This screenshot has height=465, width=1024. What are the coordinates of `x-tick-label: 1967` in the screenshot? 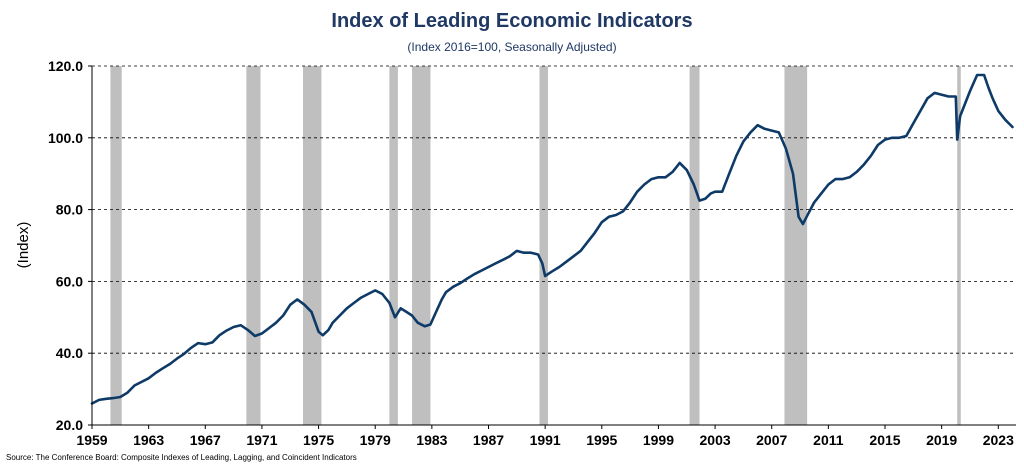 It's located at (205, 440).